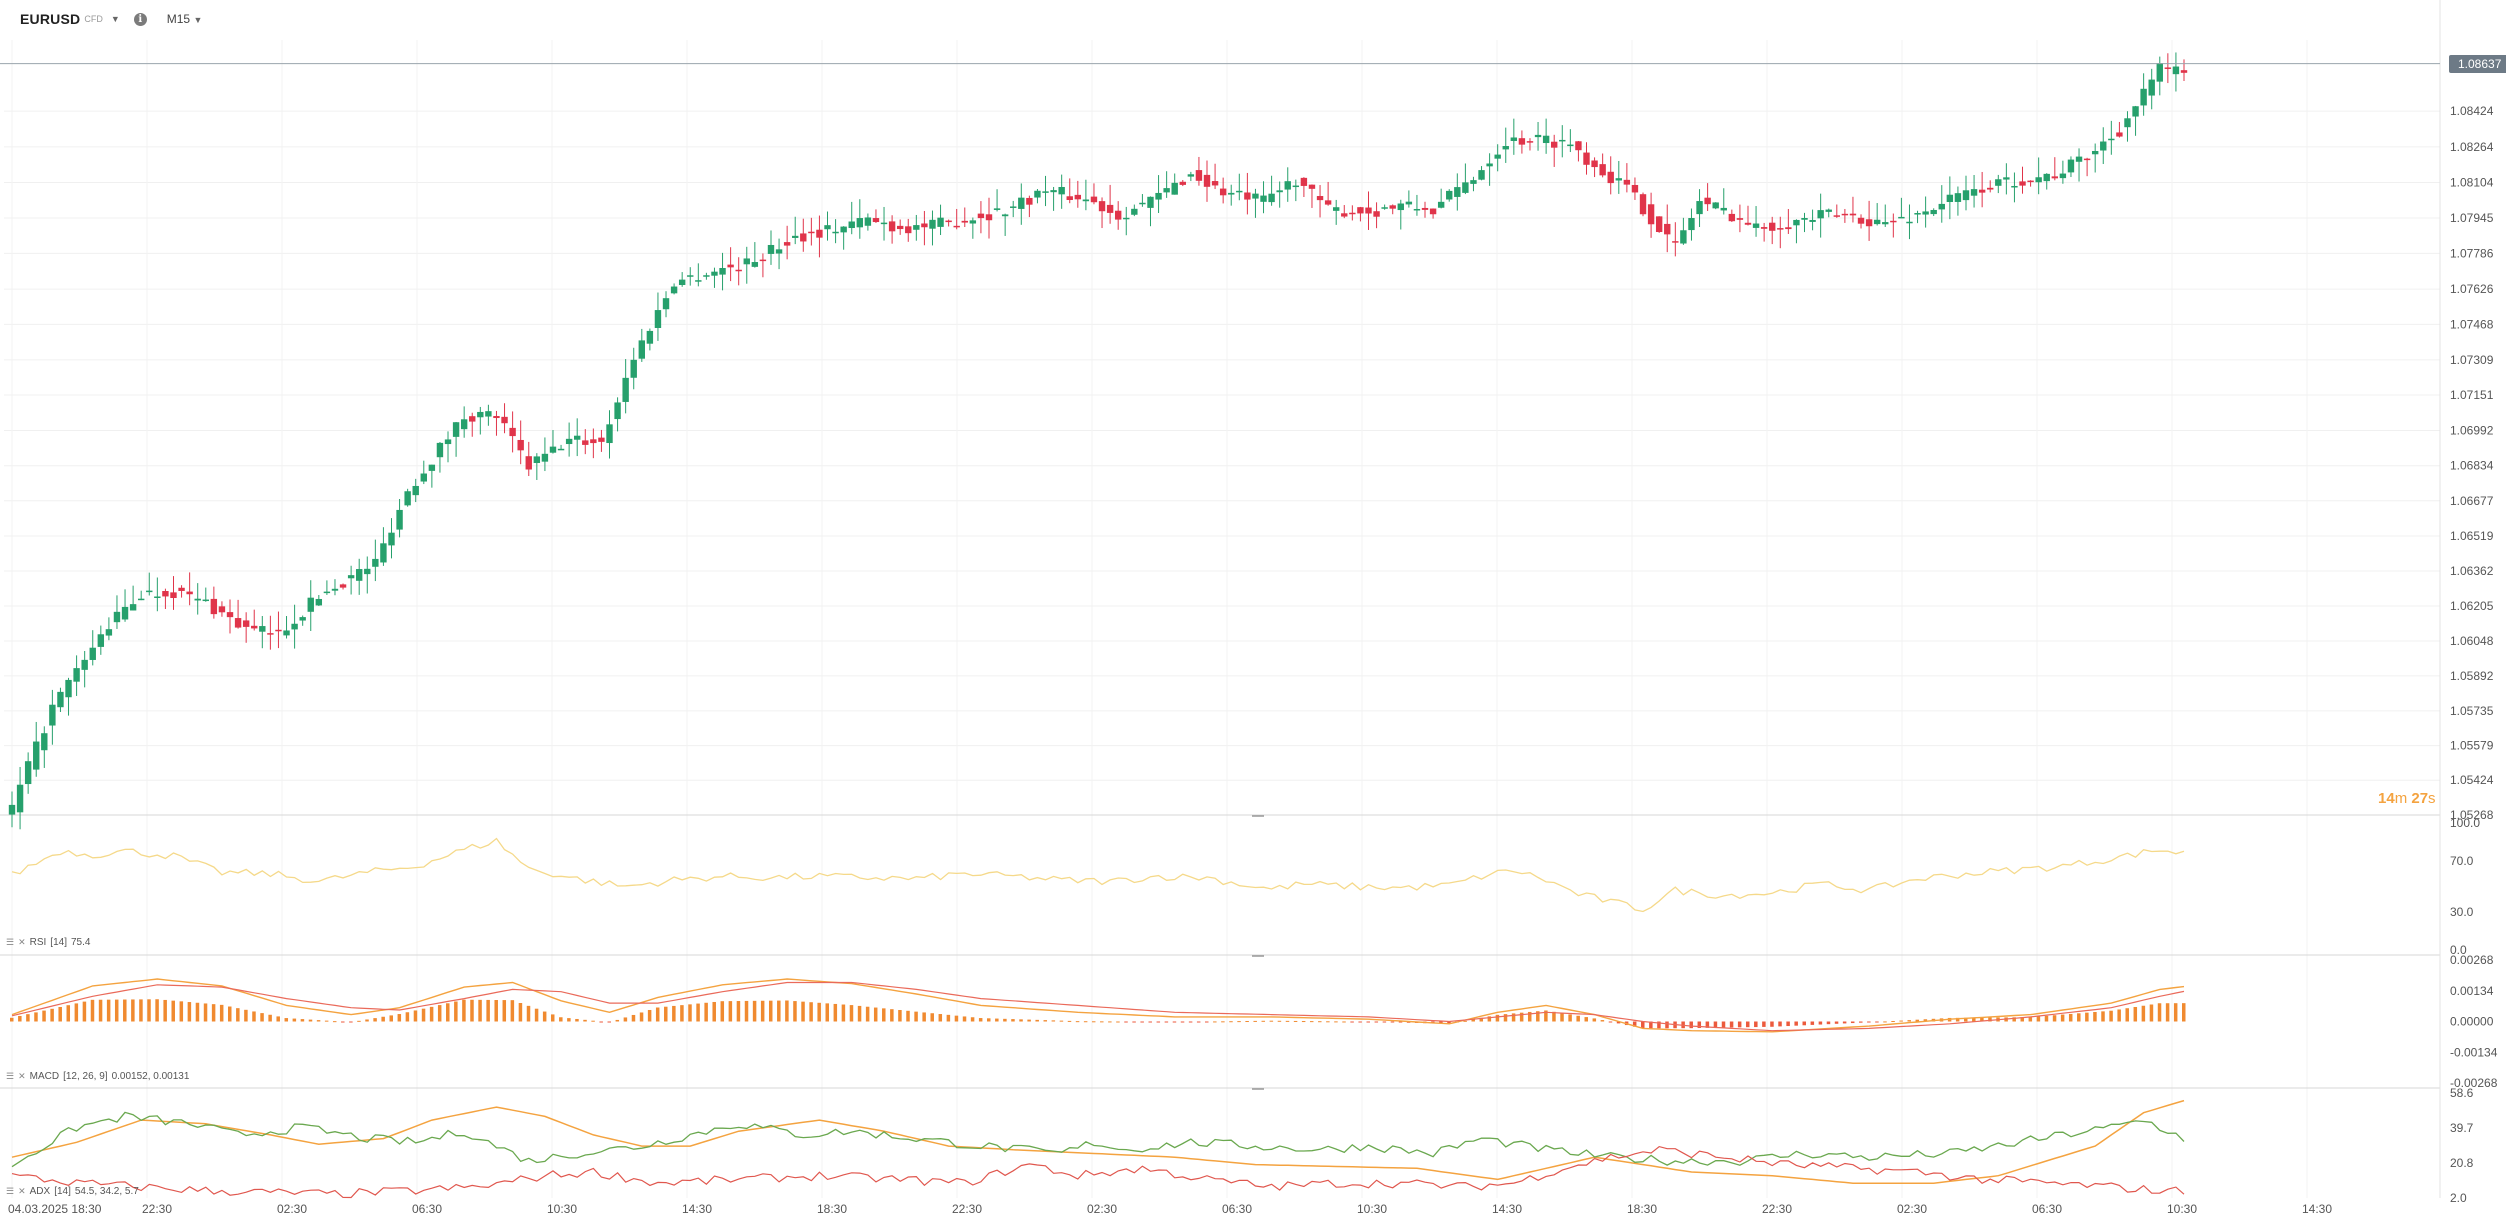 The height and width of the screenshot is (1225, 2506). I want to click on rsi-close-icon: ✕, so click(22, 942).